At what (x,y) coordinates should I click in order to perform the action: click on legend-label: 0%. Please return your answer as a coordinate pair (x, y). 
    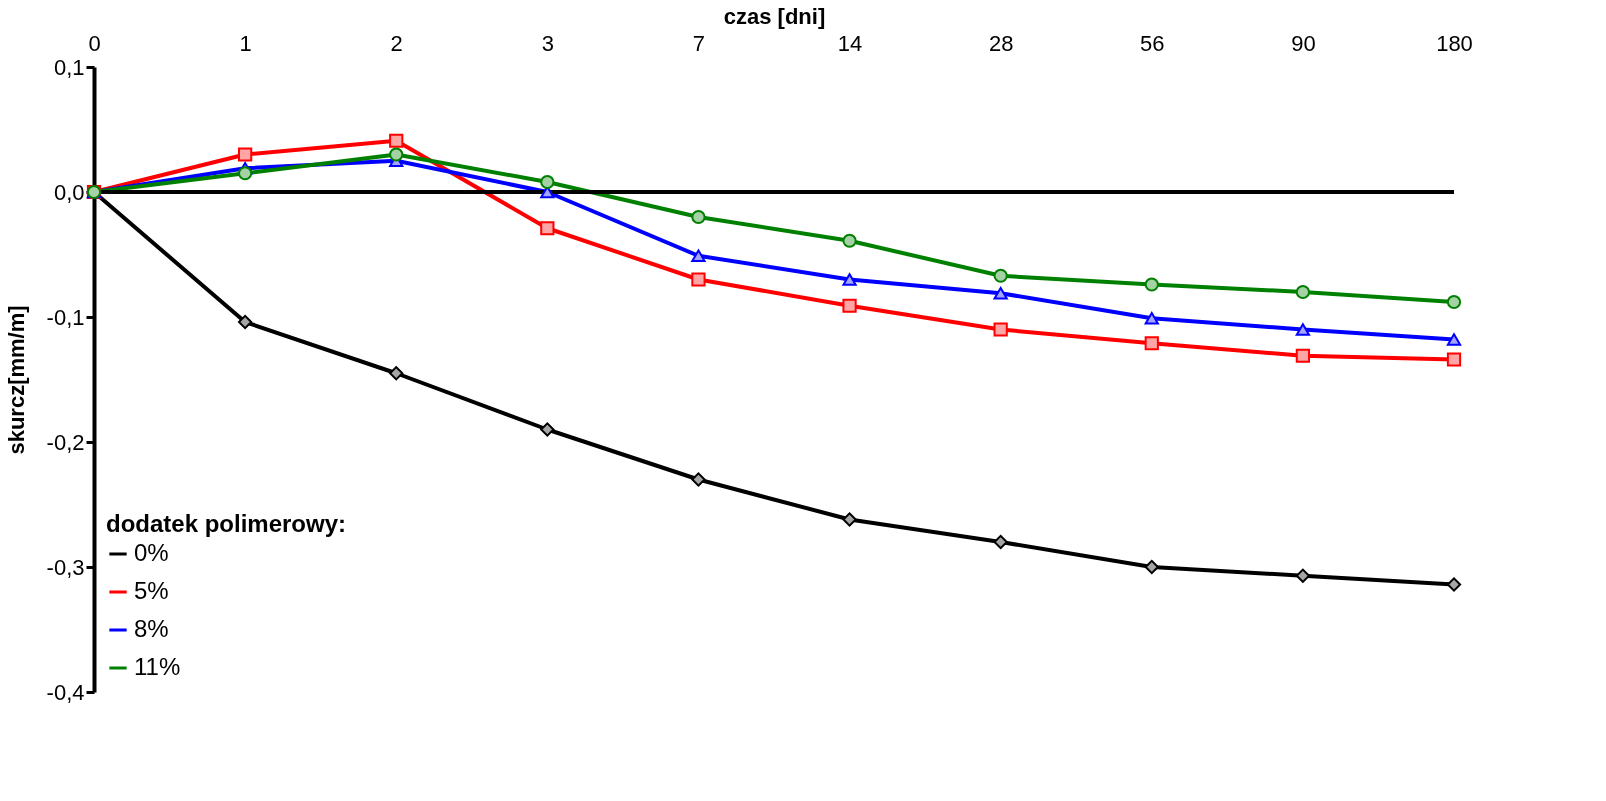
    Looking at the image, I should click on (151, 552).